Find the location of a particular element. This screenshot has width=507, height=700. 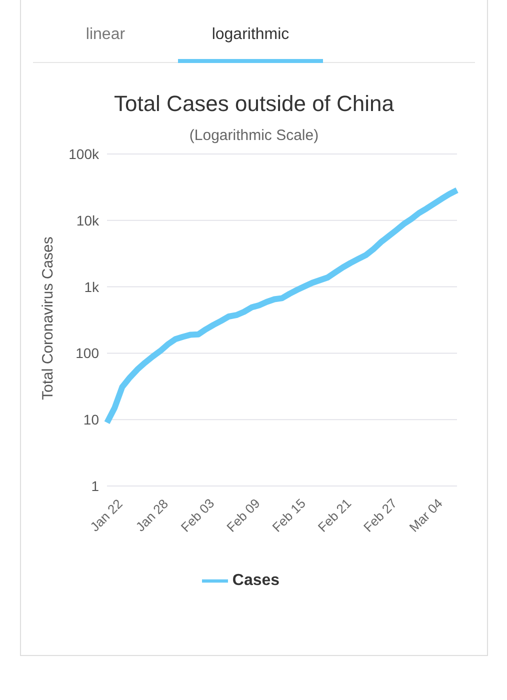

x-tick-label: Feb 03 is located at coordinates (198, 515).